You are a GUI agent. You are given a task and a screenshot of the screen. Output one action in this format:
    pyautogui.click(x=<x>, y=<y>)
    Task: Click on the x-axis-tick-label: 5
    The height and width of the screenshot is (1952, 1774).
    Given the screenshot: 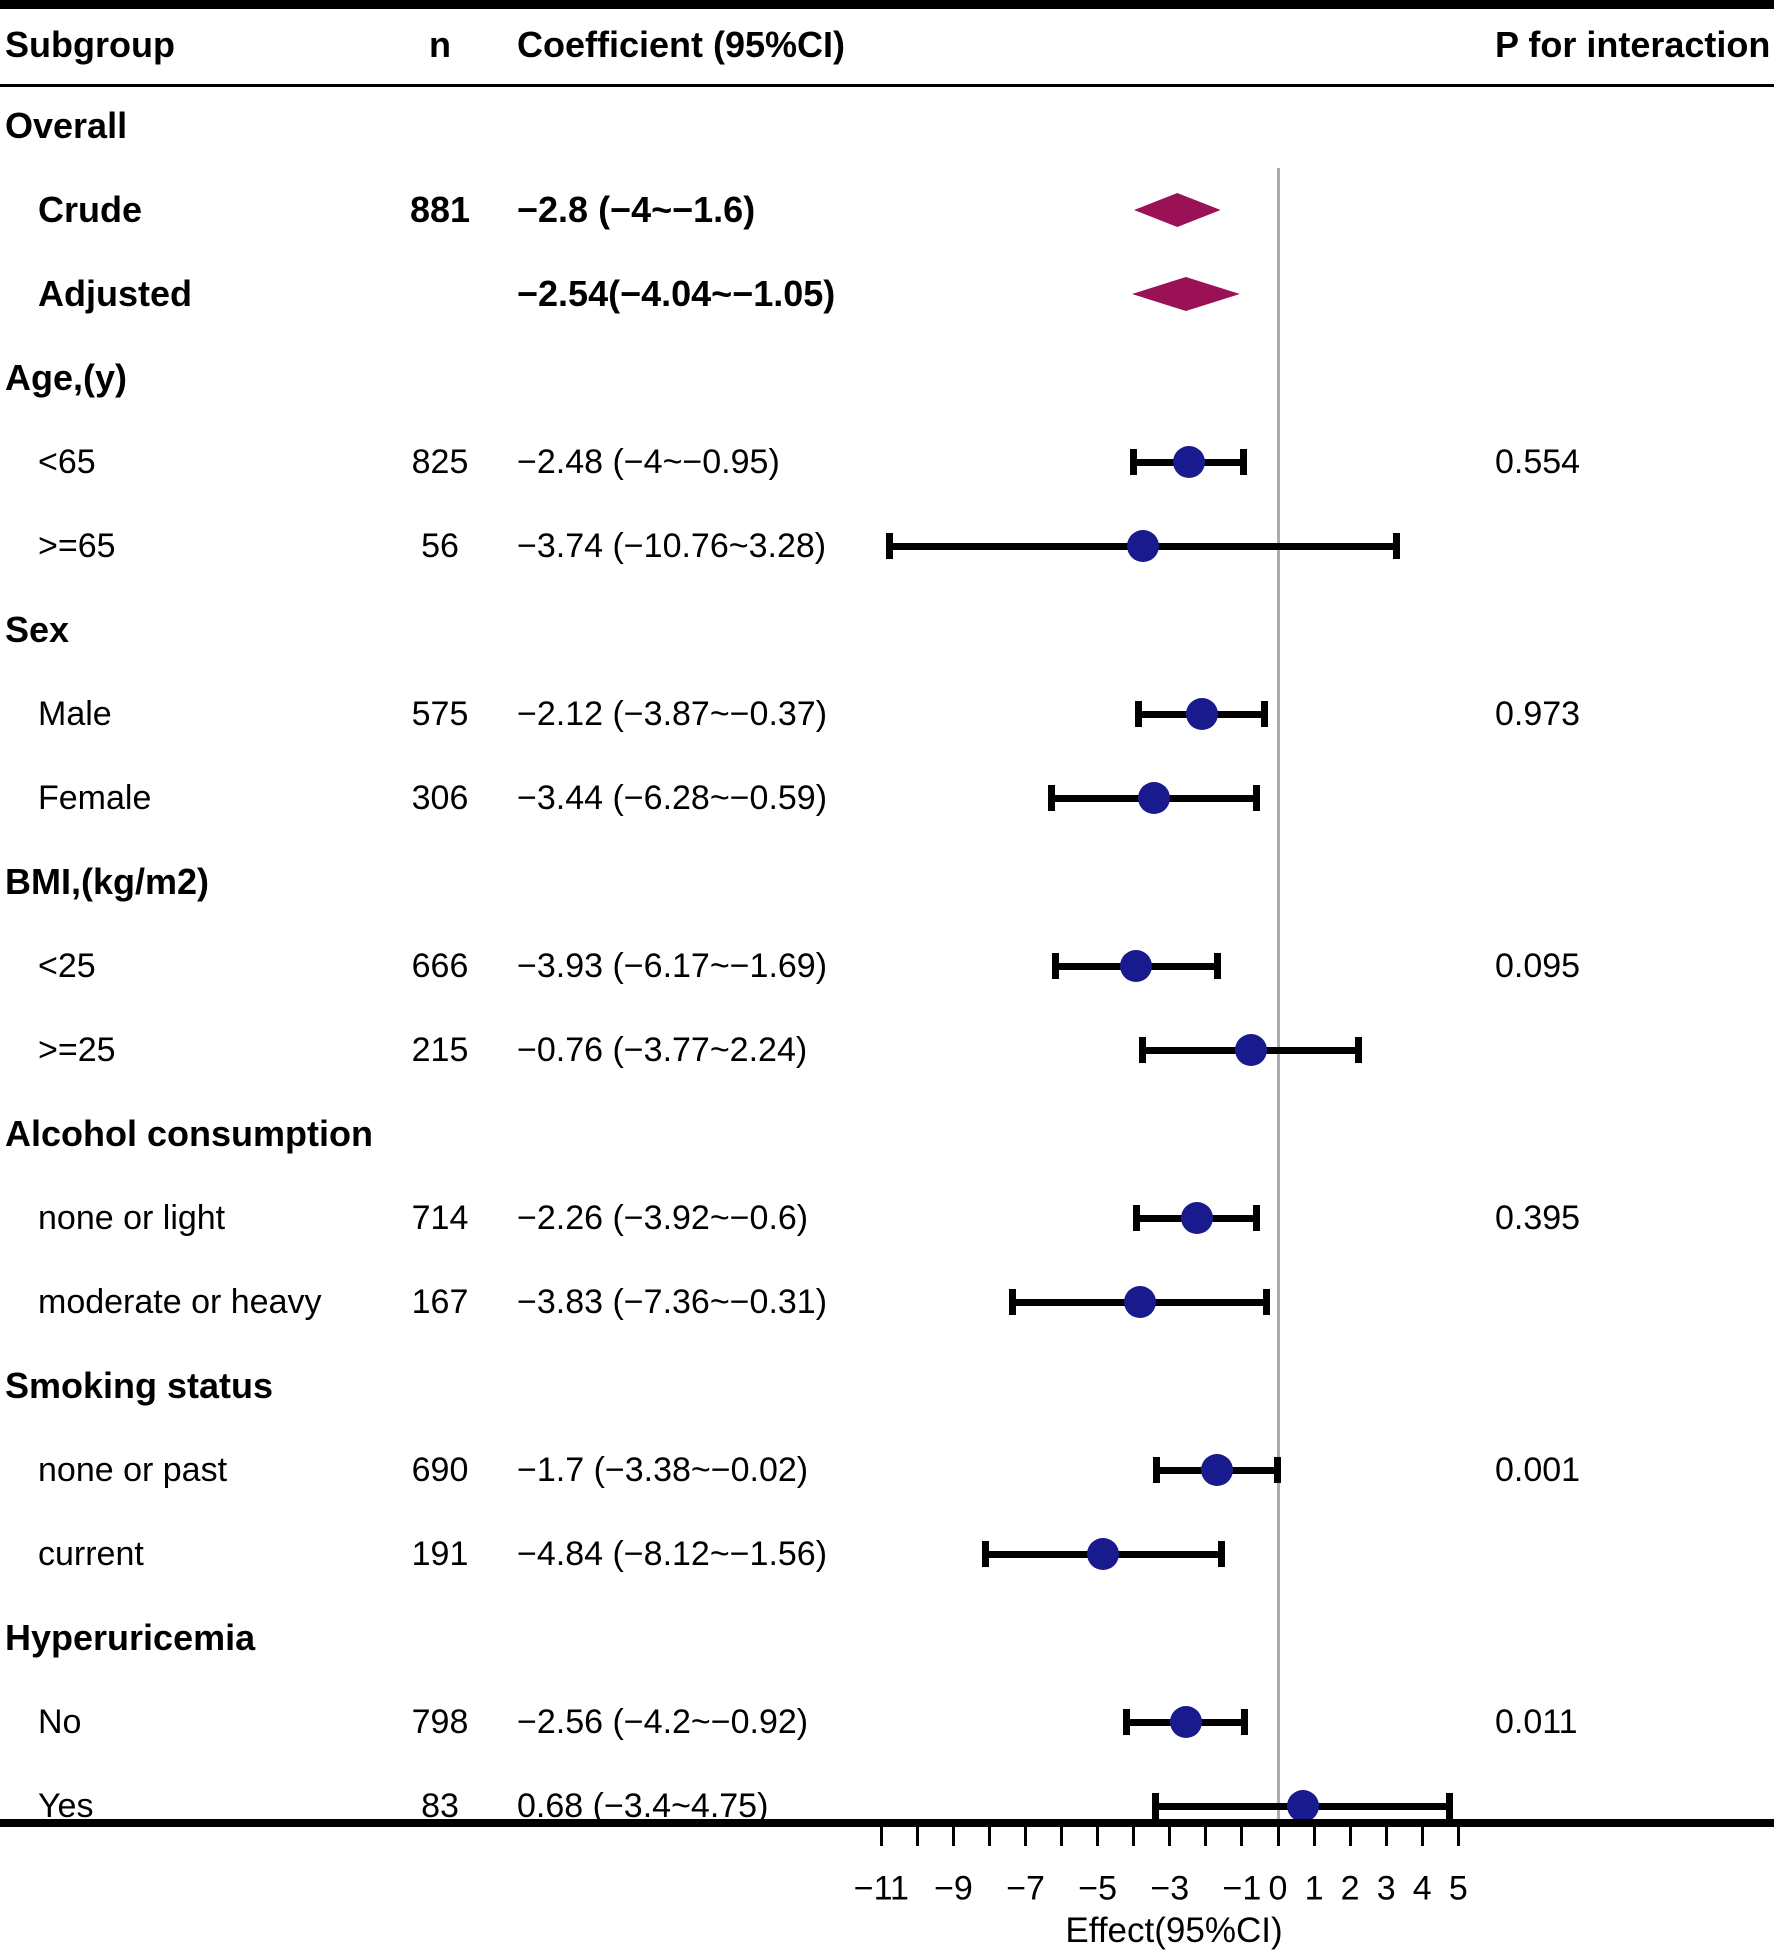 What is the action you would take?
    pyautogui.click(x=1458, y=1888)
    